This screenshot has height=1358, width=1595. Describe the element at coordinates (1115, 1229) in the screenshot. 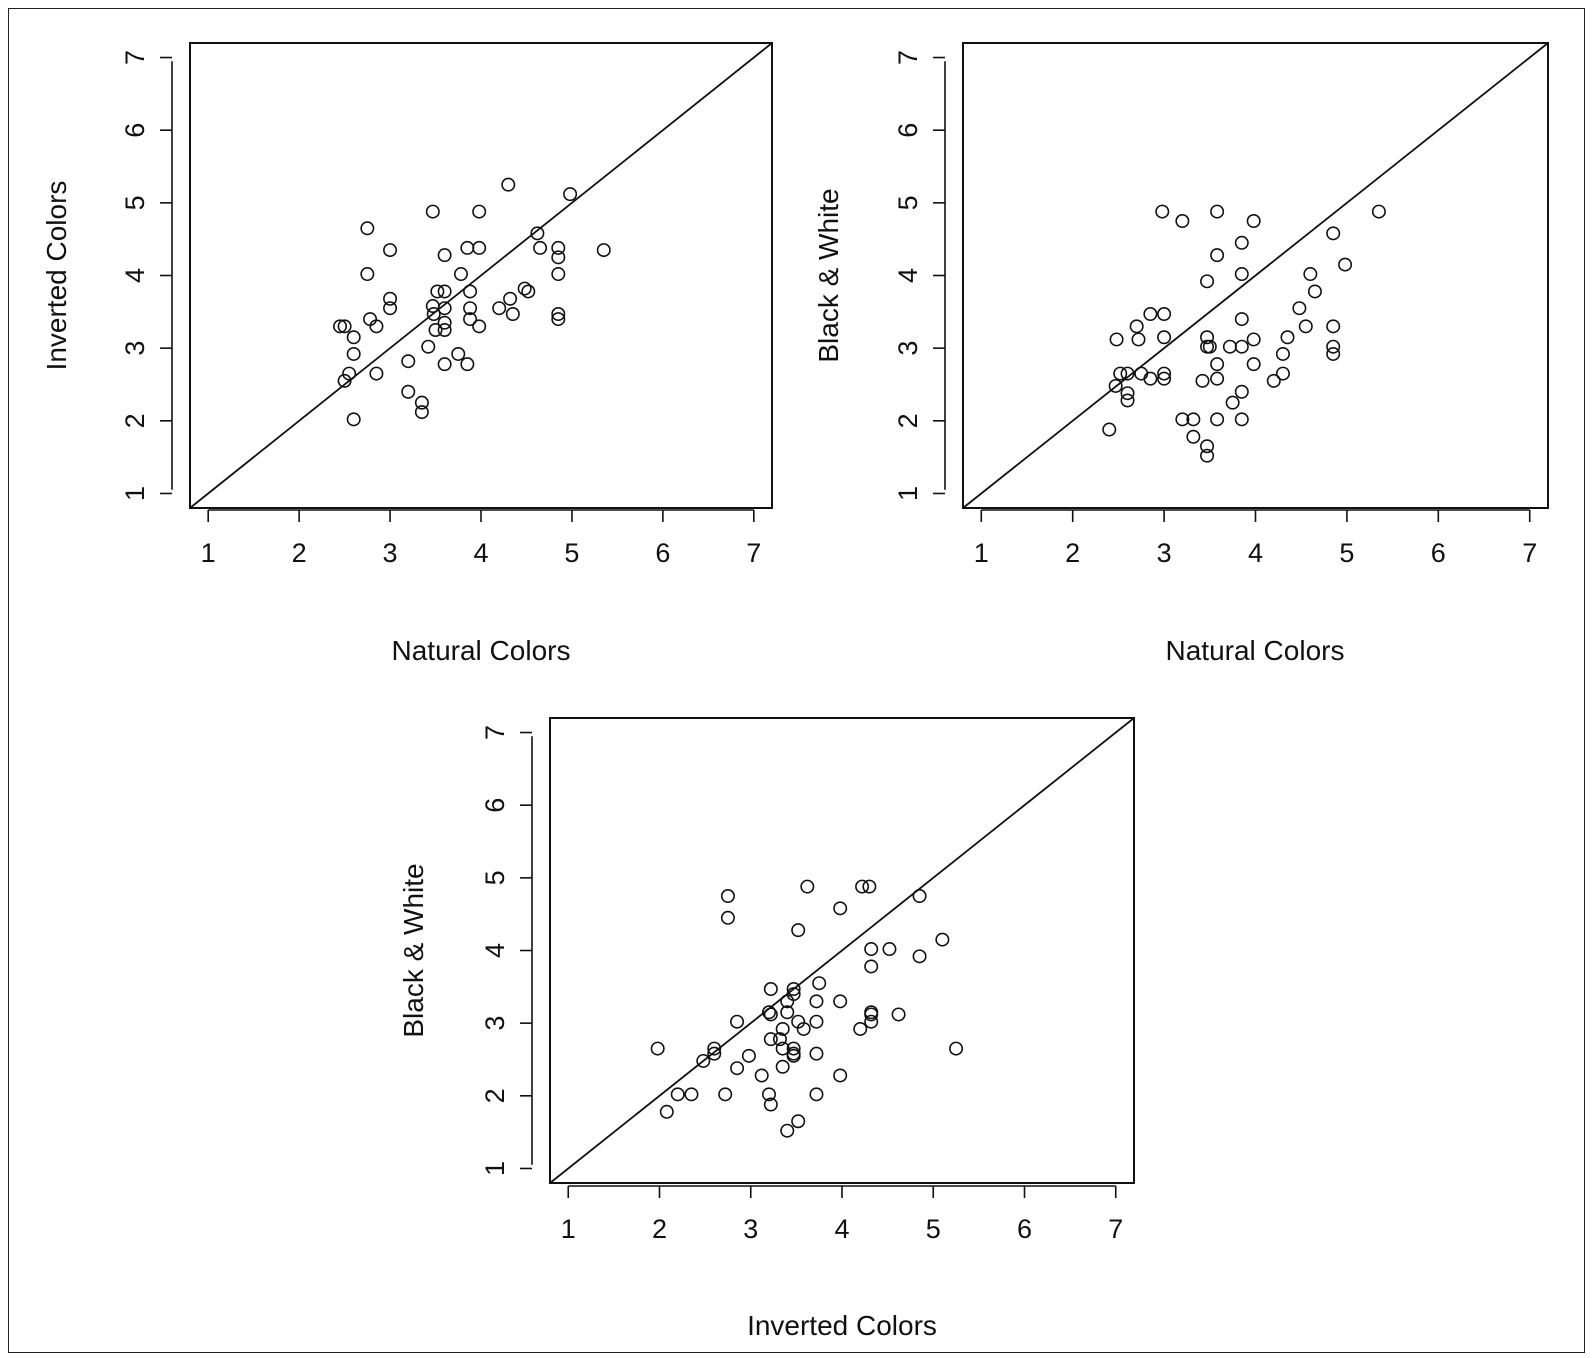

I see `x-tick-label: 7` at that location.